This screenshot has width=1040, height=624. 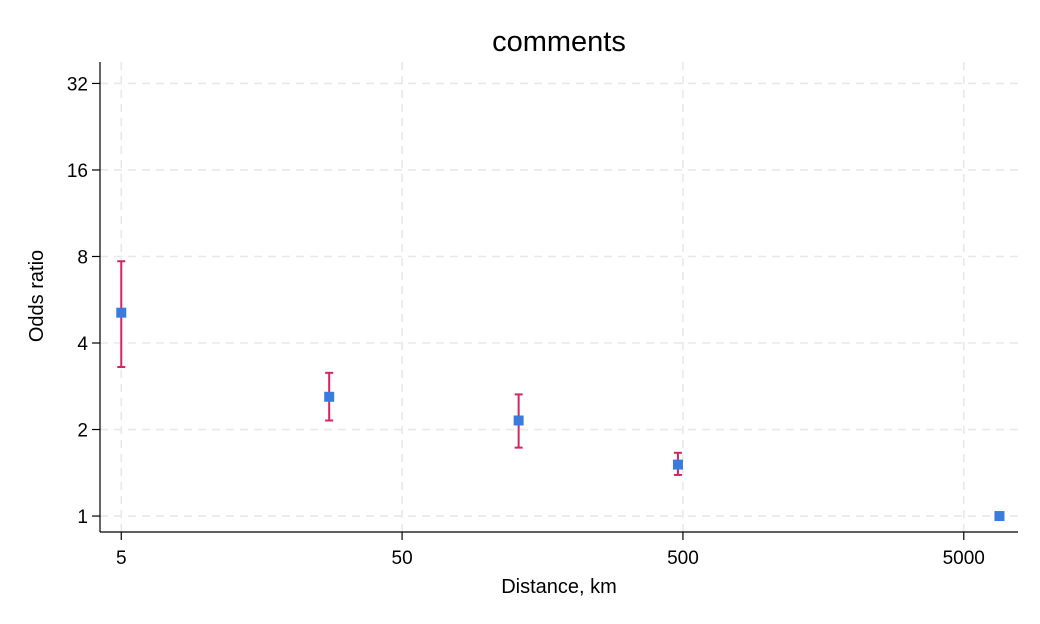 I want to click on chart-title: comments, so click(x=559, y=42).